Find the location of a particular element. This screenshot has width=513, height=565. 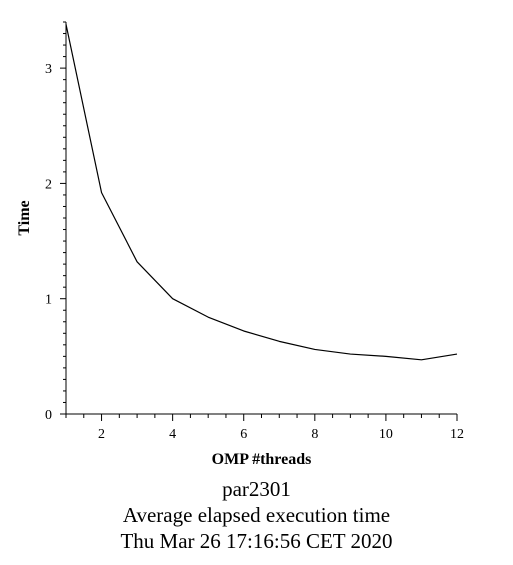

y-tick-label: 0 is located at coordinates (48, 415).